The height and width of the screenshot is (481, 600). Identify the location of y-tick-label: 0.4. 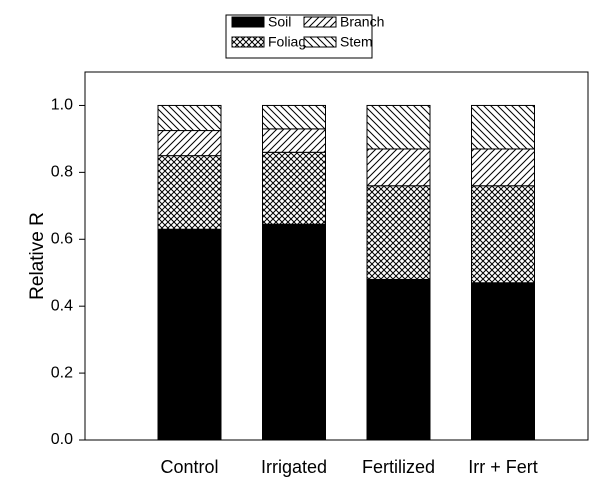
(62, 305).